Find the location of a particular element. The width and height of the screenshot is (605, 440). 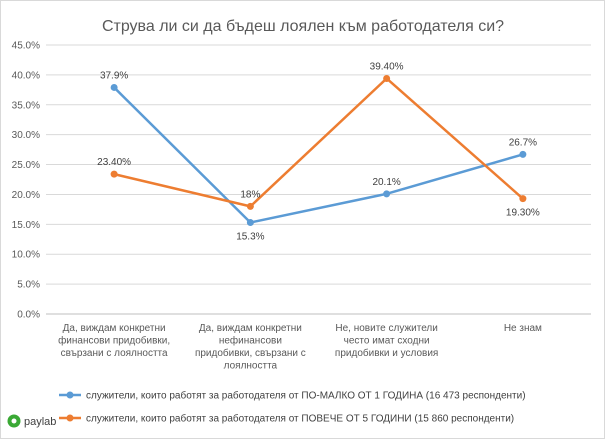

paylab-logo: paylab is located at coordinates (31, 421).